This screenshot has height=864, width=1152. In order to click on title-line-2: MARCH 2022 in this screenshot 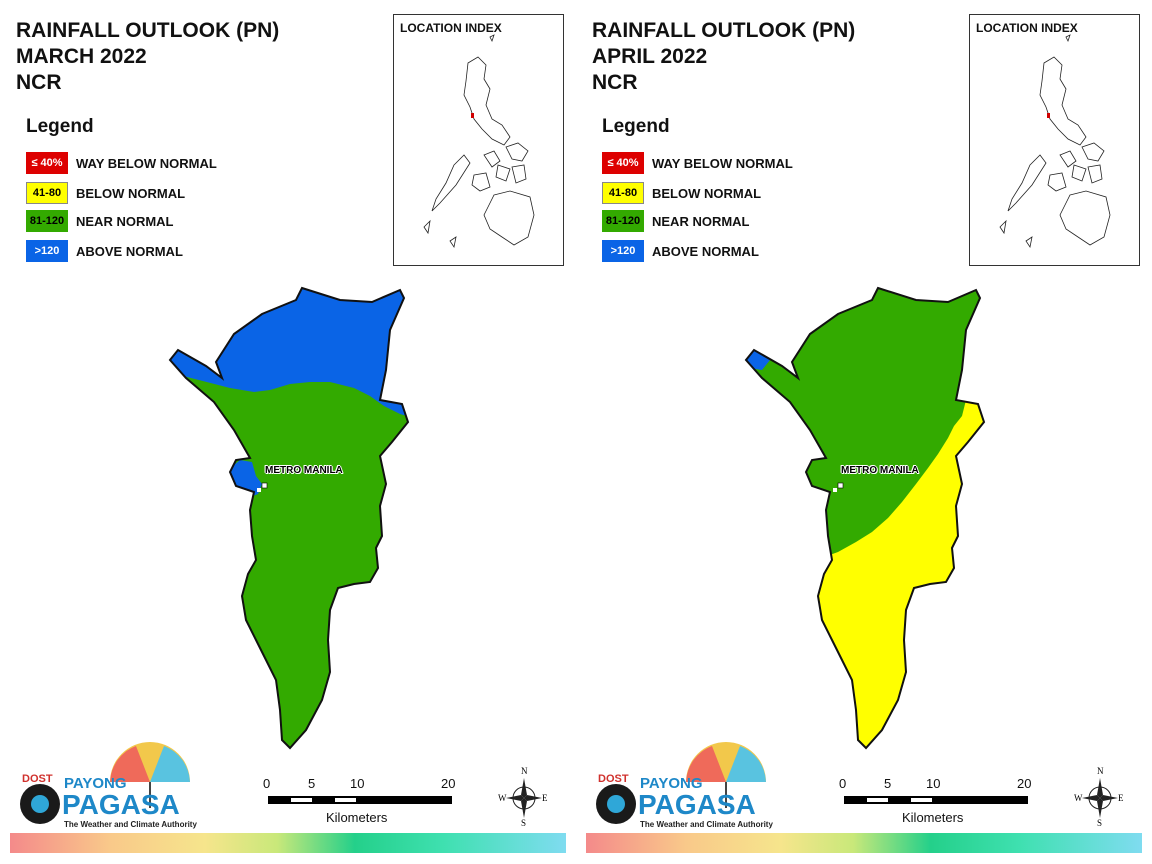, I will do `click(81, 56)`.